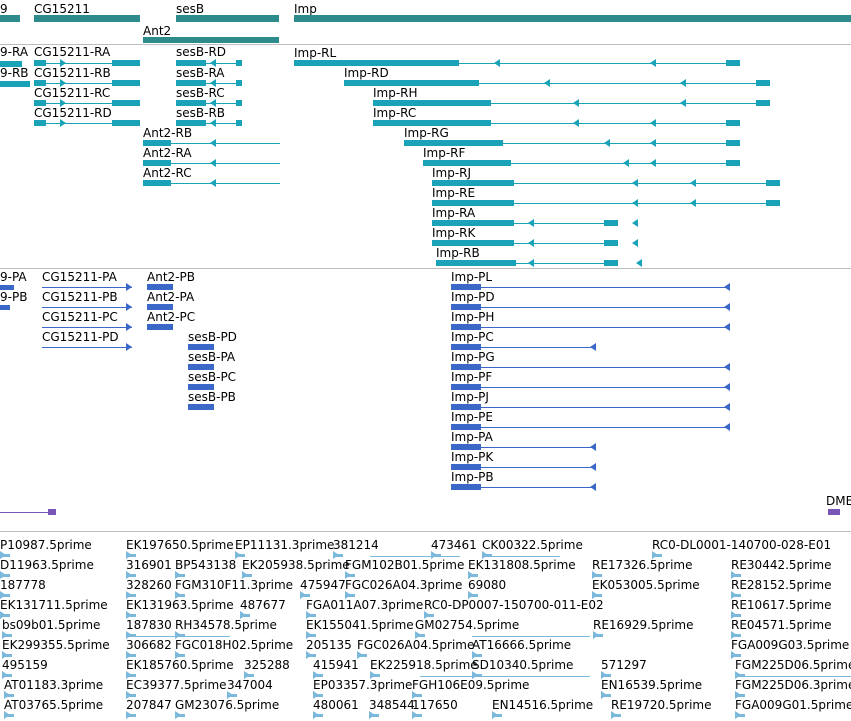  What do you see at coordinates (149, 705) in the screenshot?
I see `est-label: 207847` at bounding box center [149, 705].